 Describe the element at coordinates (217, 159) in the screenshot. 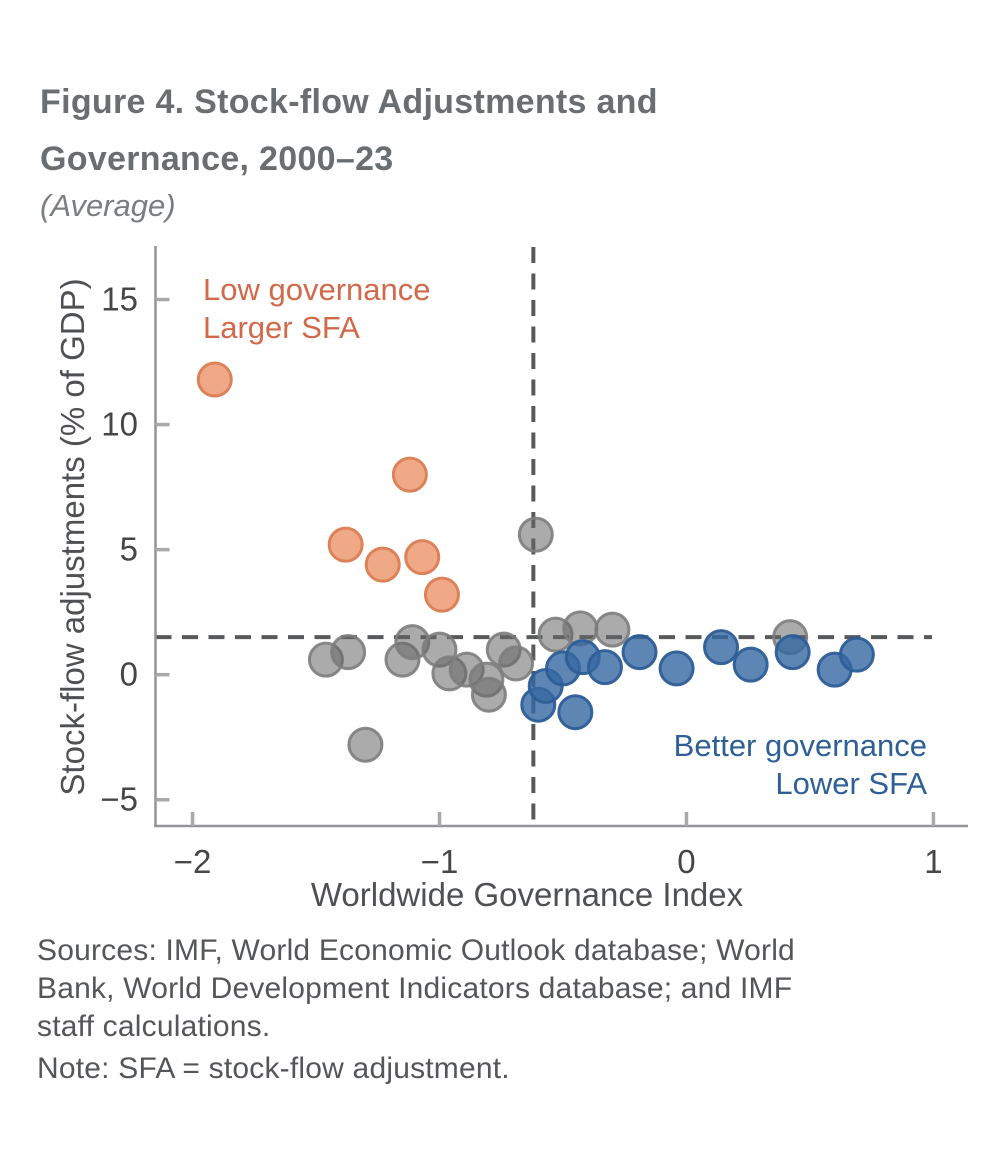

I see `figure-title-line2: Governance, 2000–23` at that location.